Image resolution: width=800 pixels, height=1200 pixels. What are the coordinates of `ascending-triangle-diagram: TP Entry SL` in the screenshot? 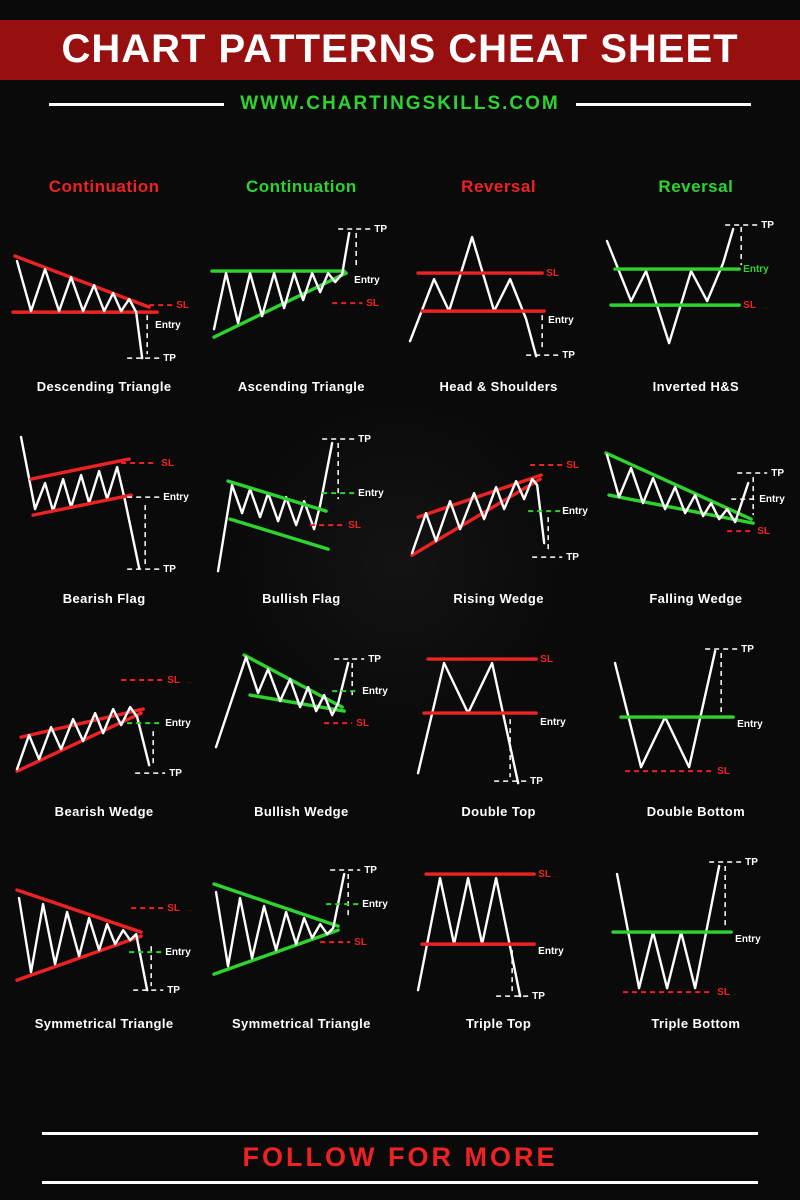 It's located at (299, 281).